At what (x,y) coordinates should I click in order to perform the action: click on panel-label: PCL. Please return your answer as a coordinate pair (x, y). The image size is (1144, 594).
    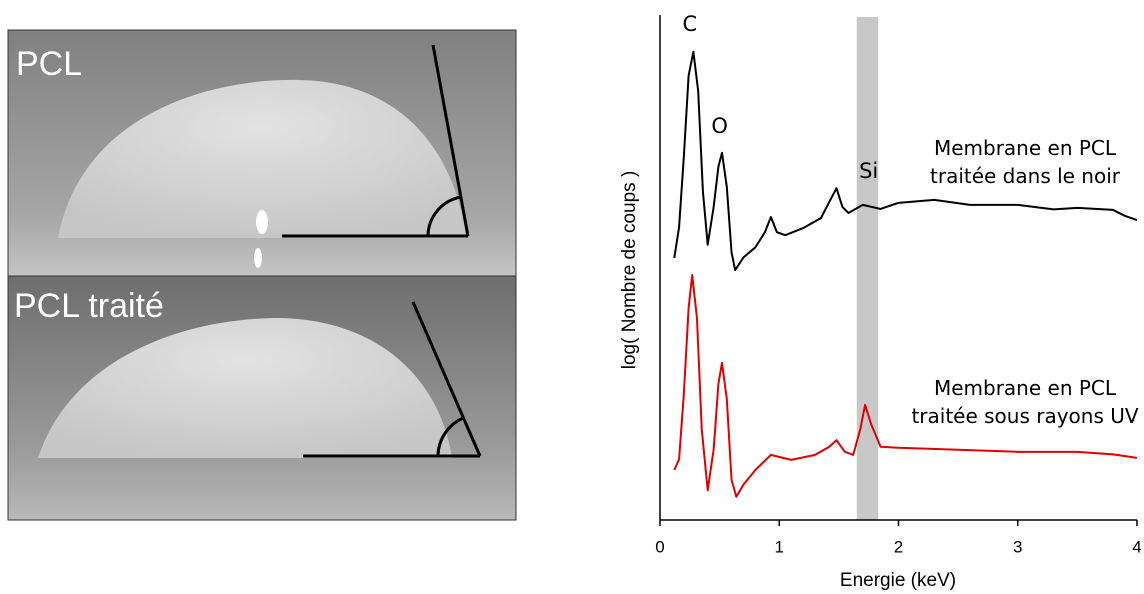
    Looking at the image, I should click on (49, 64).